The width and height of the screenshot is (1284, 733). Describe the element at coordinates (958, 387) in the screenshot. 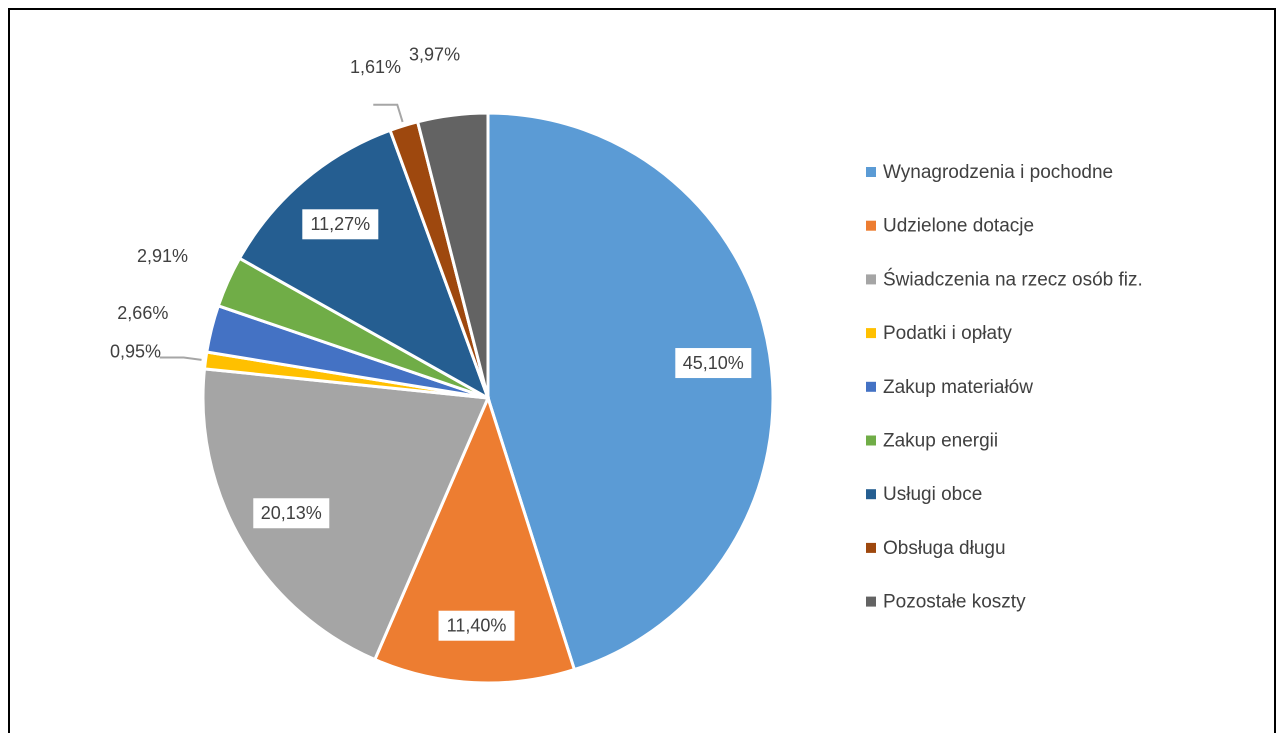

I see `legend-label: Zakup materiałów` at that location.